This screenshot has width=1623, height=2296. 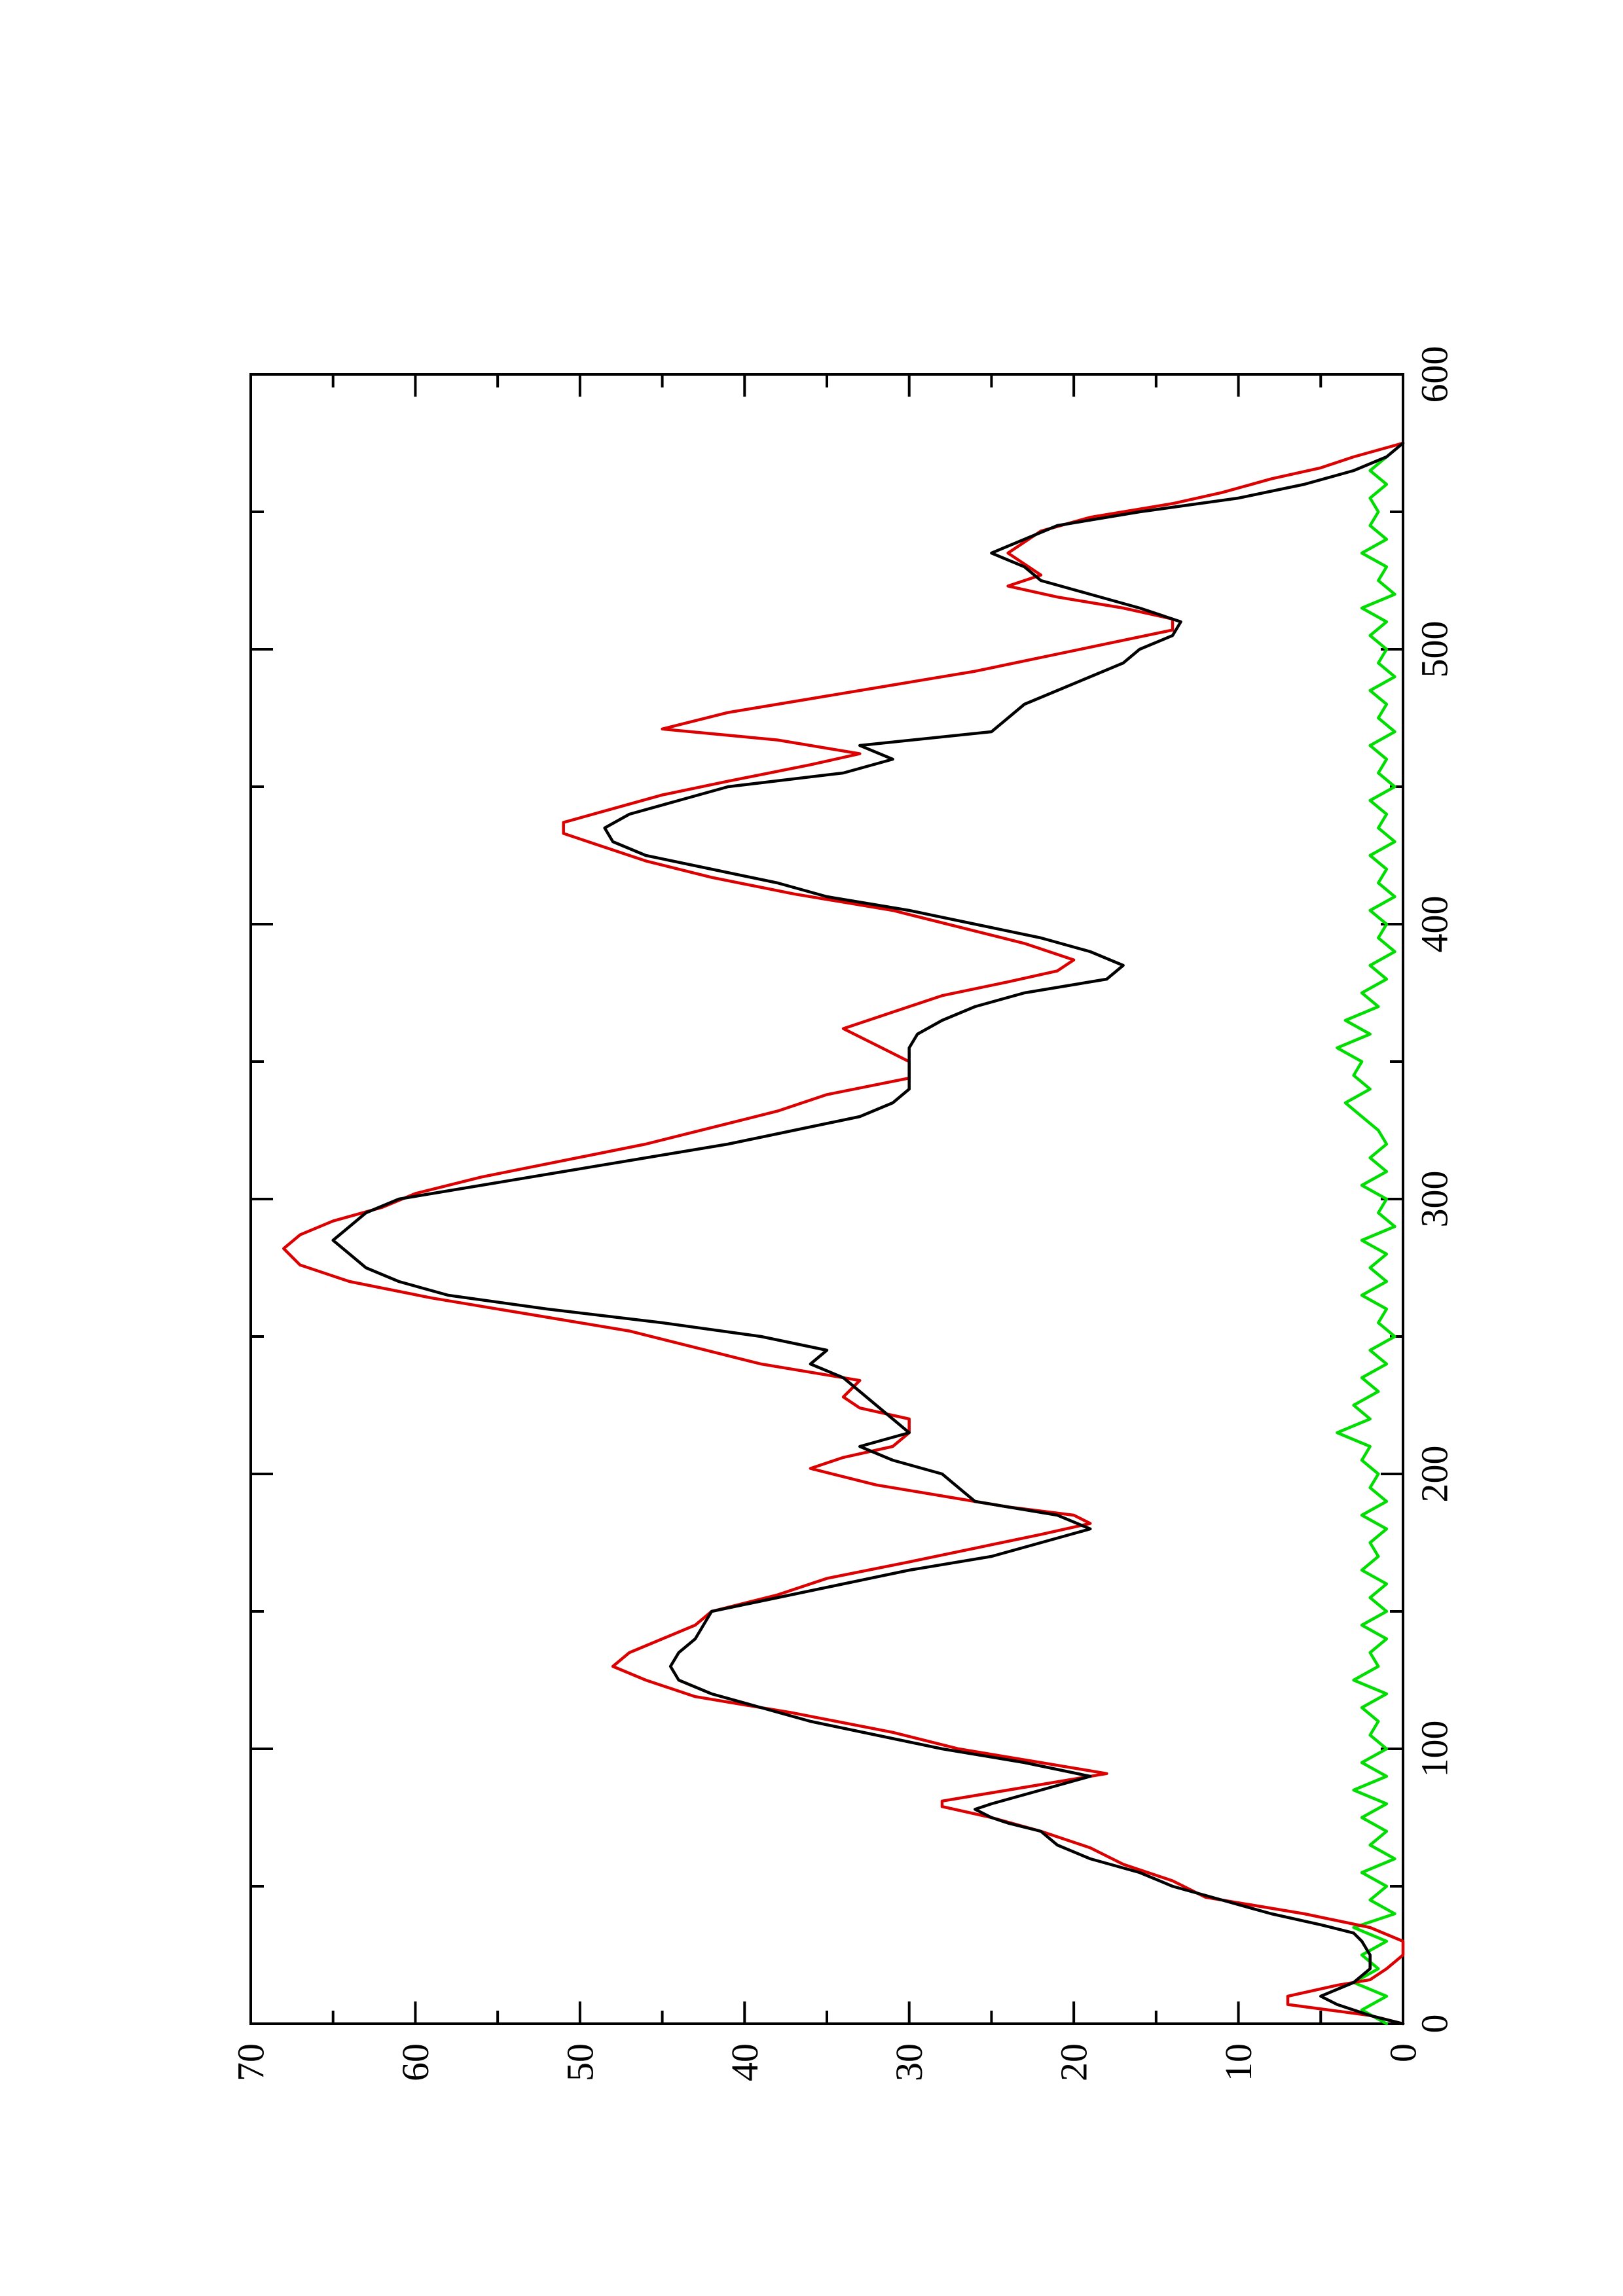 What do you see at coordinates (1434, 1474) in the screenshot?
I see `x-tick-label-200: 200` at bounding box center [1434, 1474].